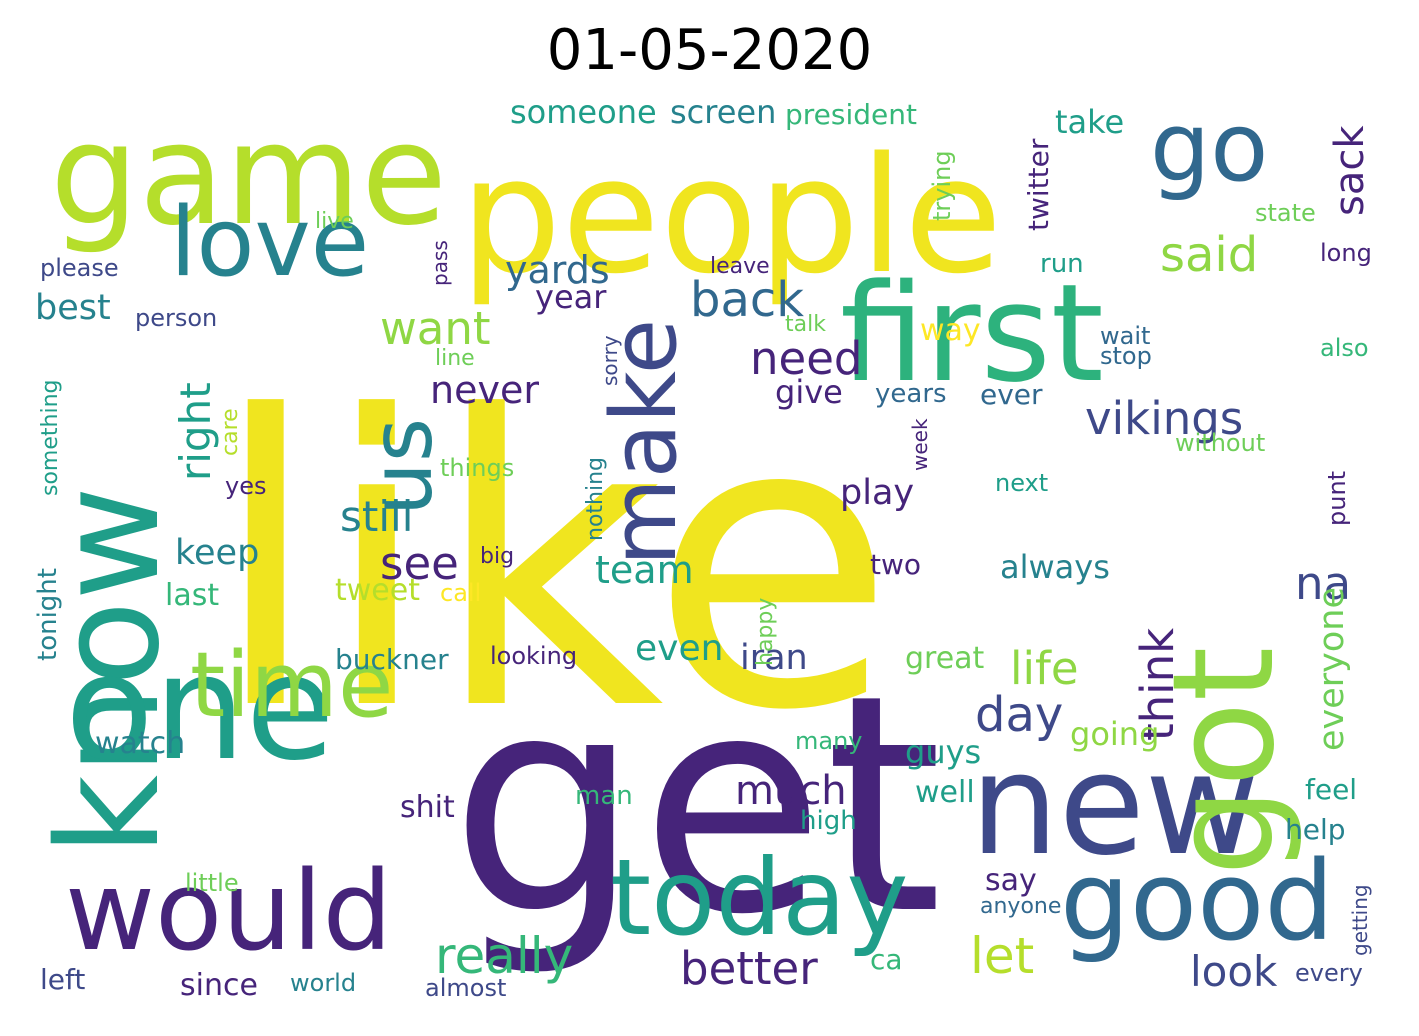 The width and height of the screenshot is (1419, 1036). I want to click on word-people: people, so click(731, 215).